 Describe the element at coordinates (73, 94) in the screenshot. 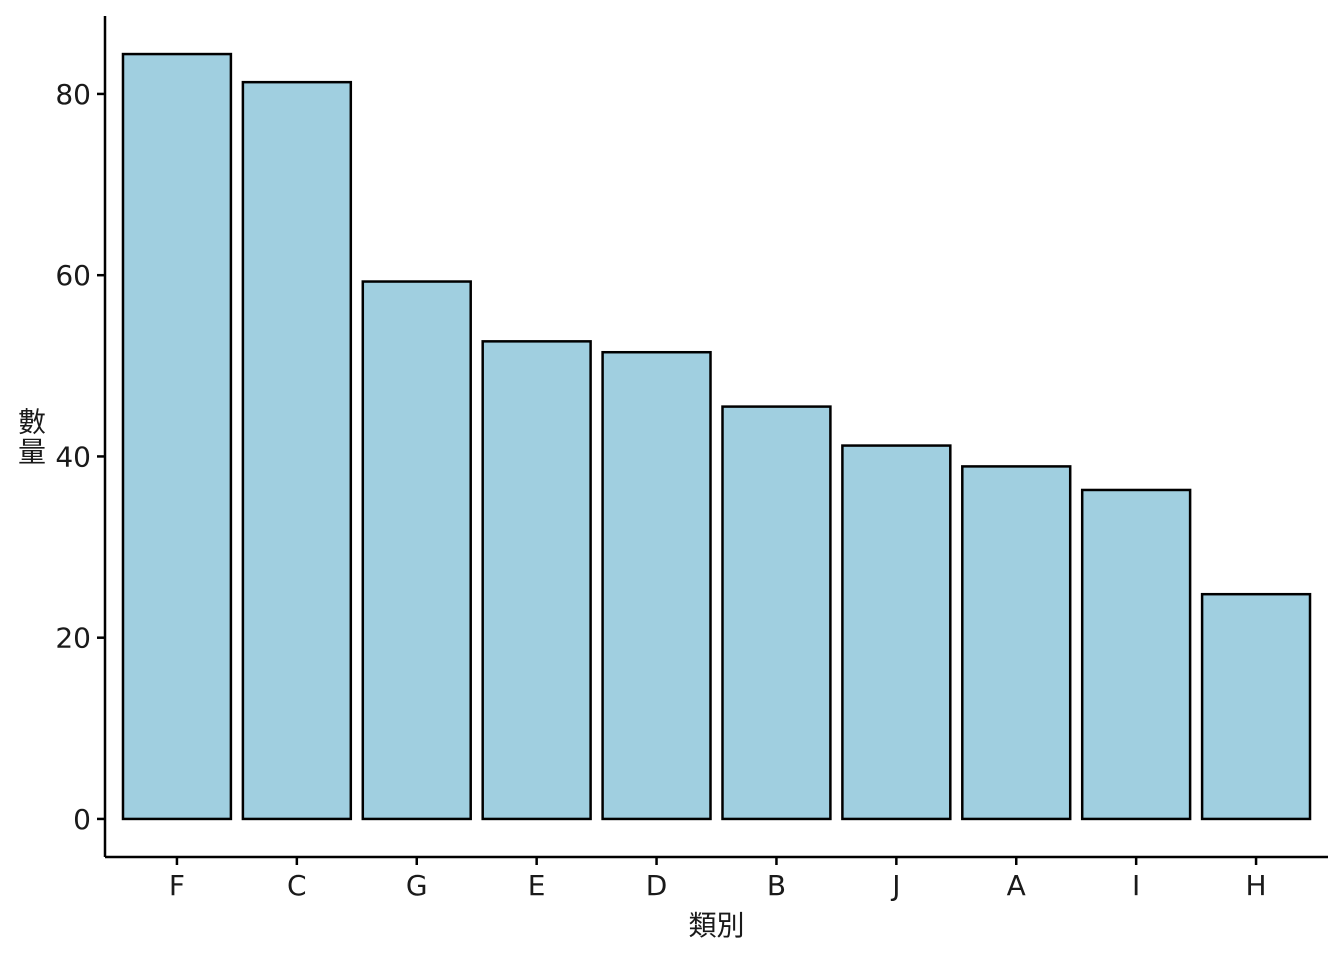

I see `y-tick-label: 80` at that location.